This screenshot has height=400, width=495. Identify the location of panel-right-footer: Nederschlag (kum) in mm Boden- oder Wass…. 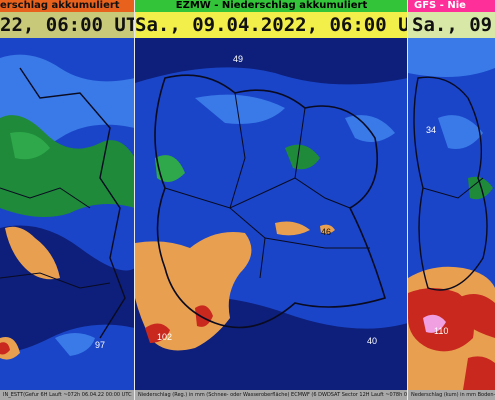
(451, 395).